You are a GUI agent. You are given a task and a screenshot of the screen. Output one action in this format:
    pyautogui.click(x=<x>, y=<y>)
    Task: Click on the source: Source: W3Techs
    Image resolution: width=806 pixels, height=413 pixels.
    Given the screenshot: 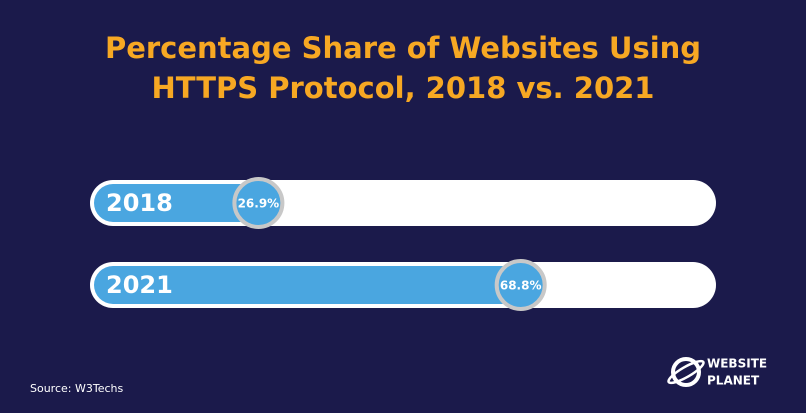 What is the action you would take?
    pyautogui.click(x=76, y=388)
    